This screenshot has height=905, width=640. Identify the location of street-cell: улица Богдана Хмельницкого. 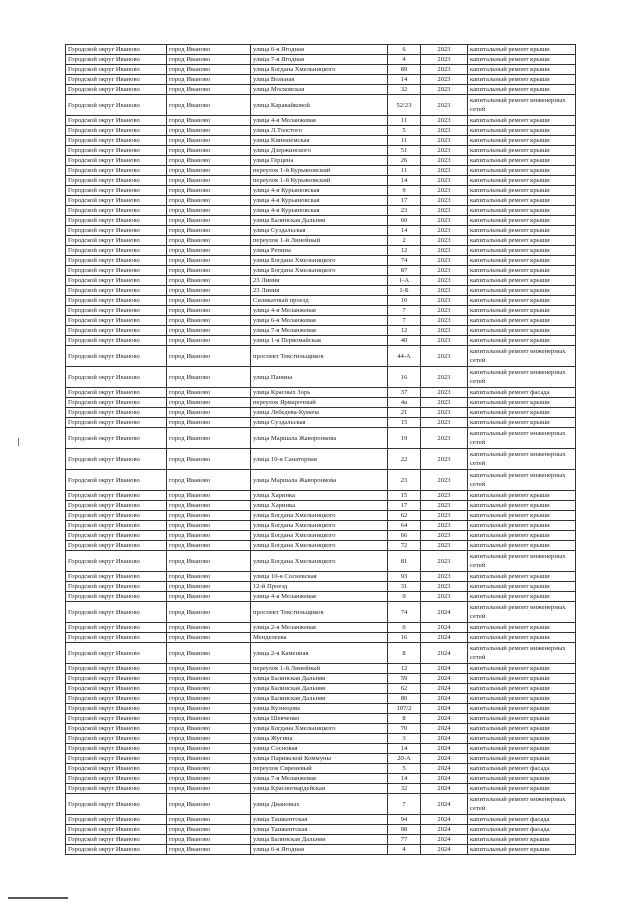
(319, 525).